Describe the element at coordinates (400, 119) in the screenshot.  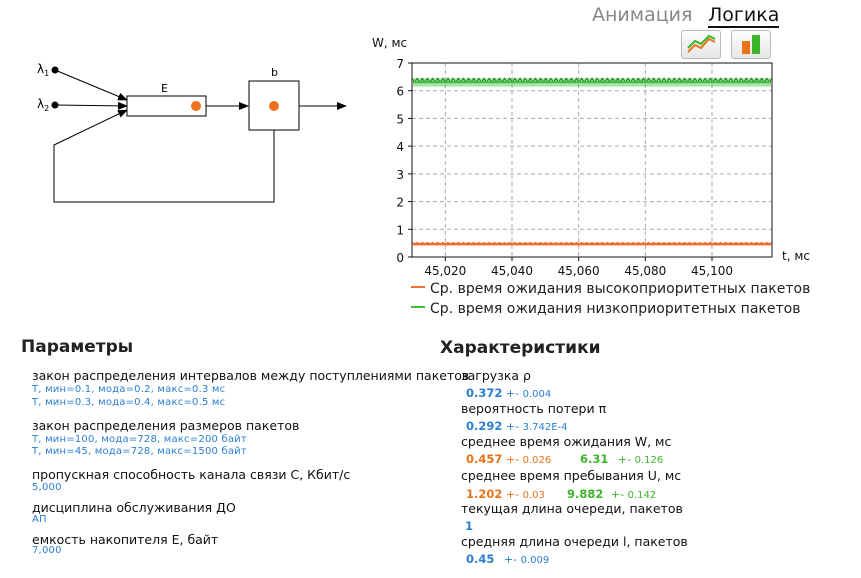
I see `y-tick-label: 5` at that location.